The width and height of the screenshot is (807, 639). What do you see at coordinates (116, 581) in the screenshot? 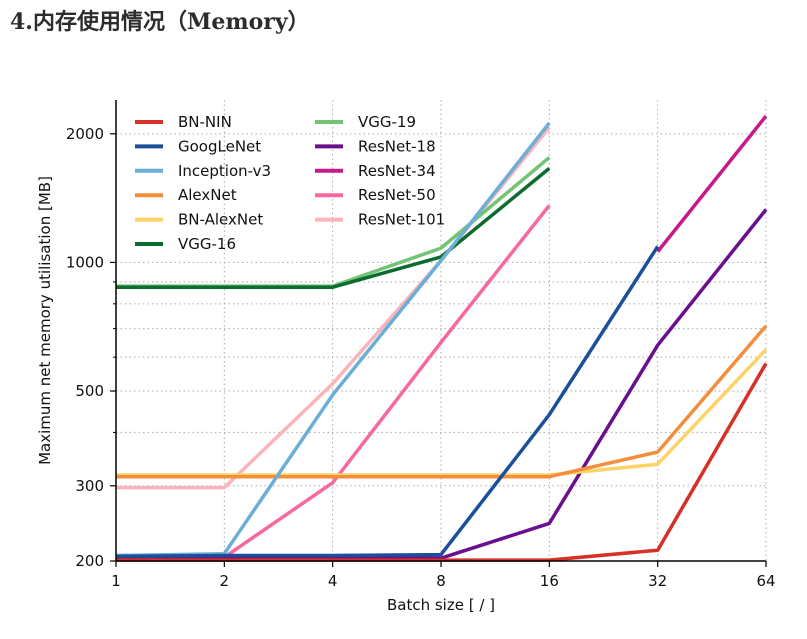
I see `x-tick-label: 1` at bounding box center [116, 581].